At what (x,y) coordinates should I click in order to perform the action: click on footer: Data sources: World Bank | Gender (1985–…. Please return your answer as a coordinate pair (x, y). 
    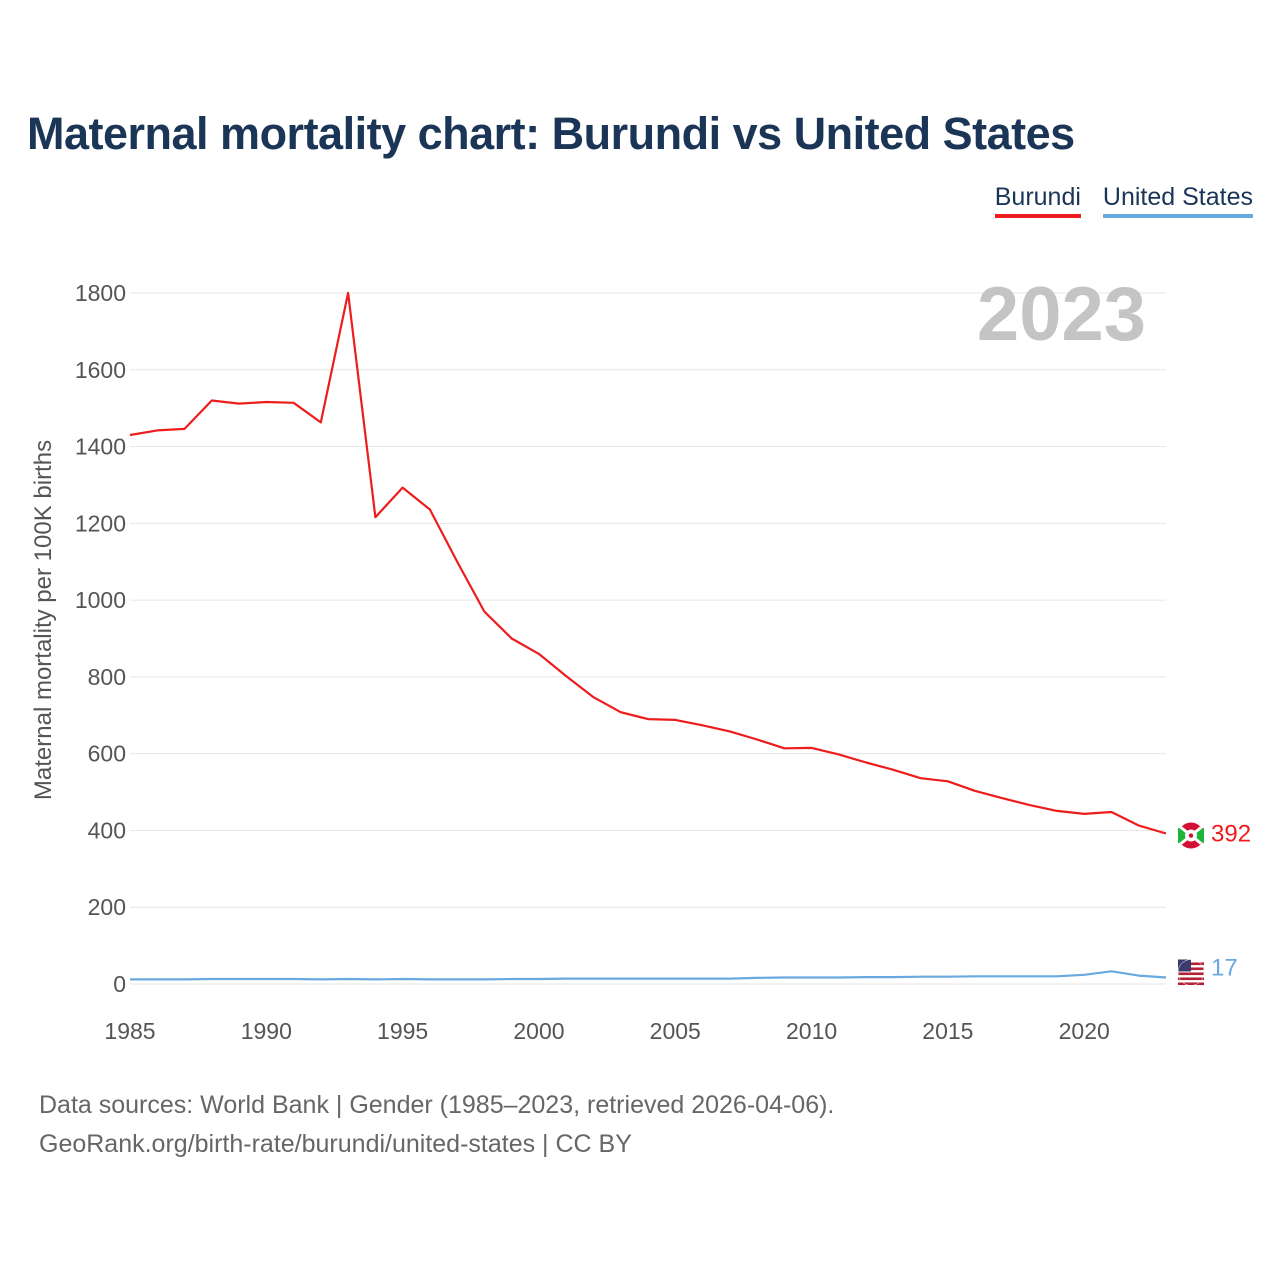
    Looking at the image, I should click on (436, 1125).